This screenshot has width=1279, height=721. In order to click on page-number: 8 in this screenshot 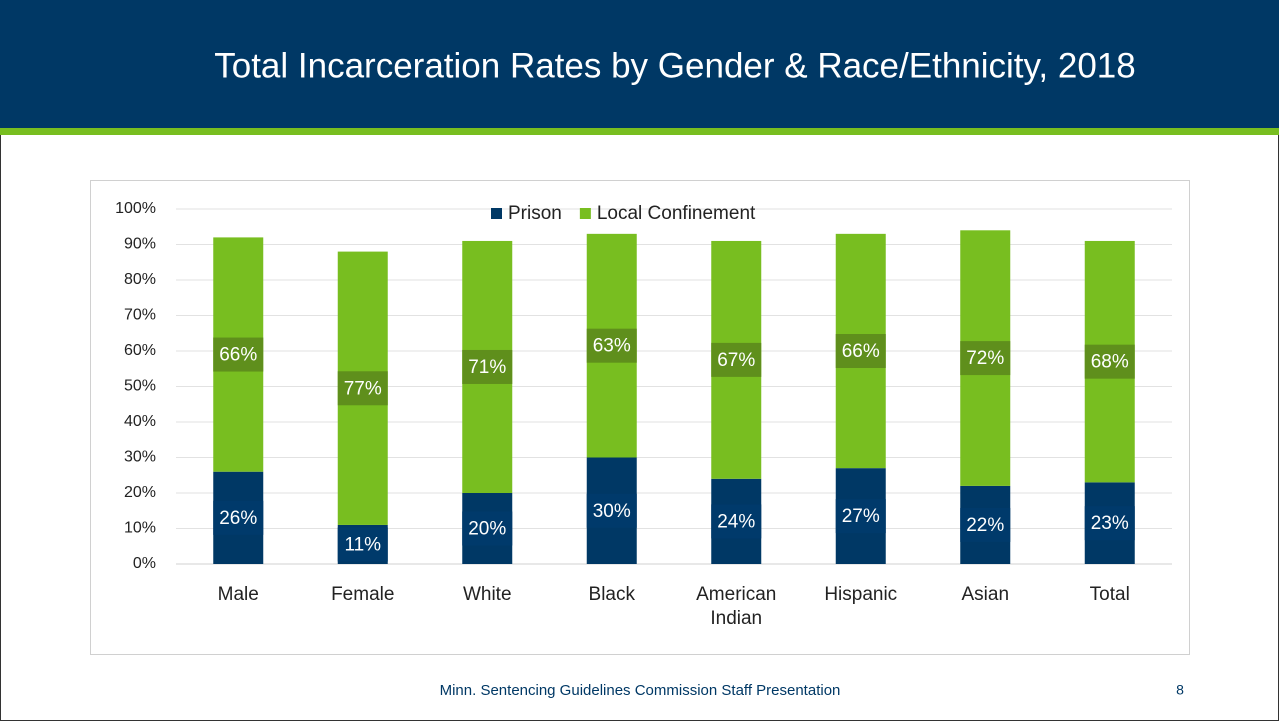, I will do `click(1180, 690)`.